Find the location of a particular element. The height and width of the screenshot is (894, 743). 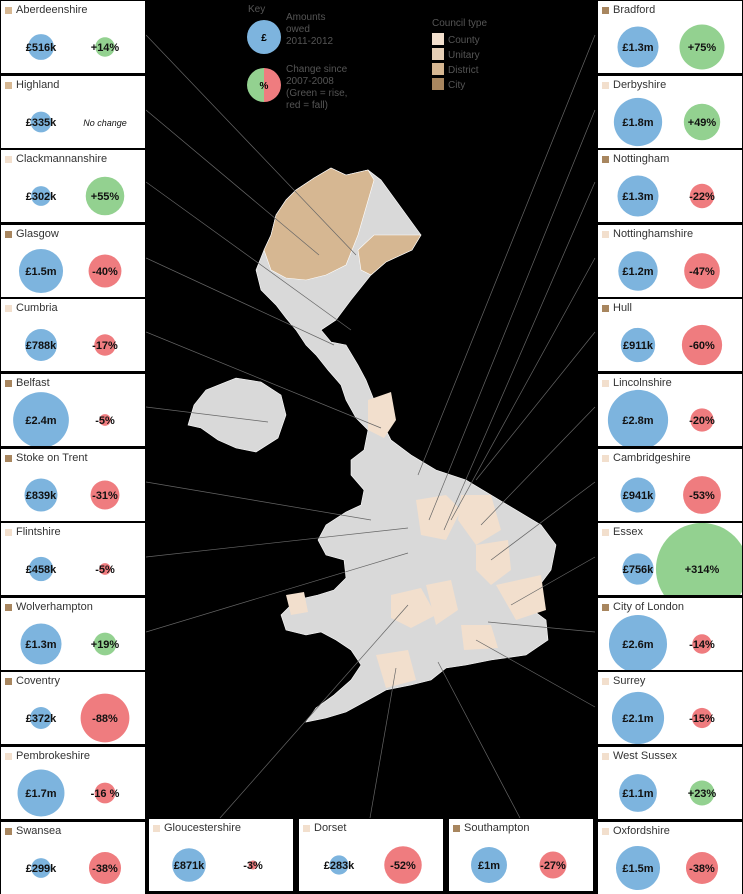

region-name: Wolverhampton is located at coordinates (54, 606).